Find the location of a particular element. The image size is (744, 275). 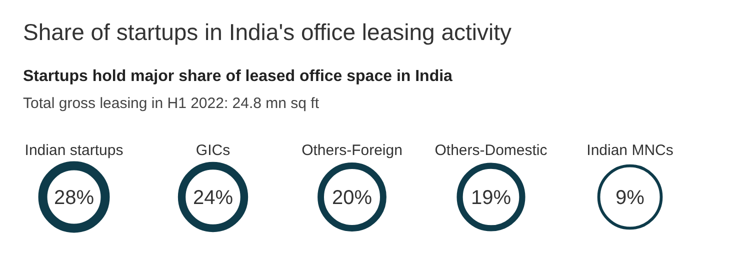

category-label: Others-Domestic is located at coordinates (491, 150).